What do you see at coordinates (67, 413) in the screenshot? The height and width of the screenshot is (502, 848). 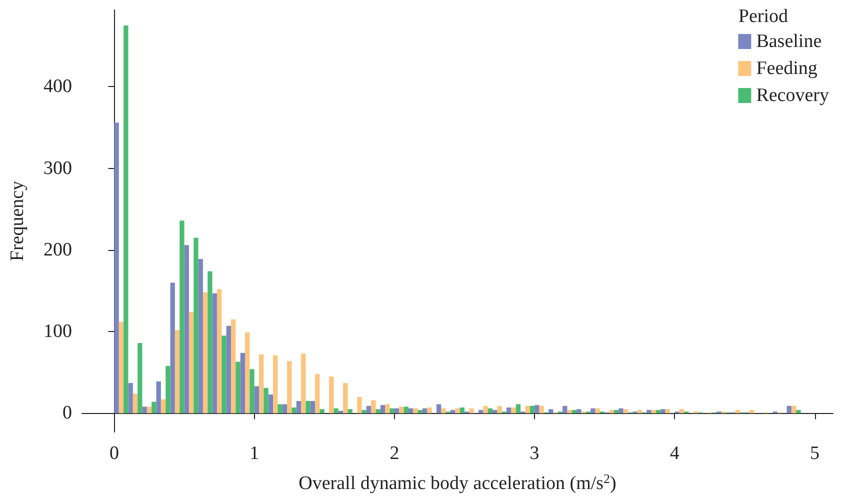 I see `y-tick-label: 0` at bounding box center [67, 413].